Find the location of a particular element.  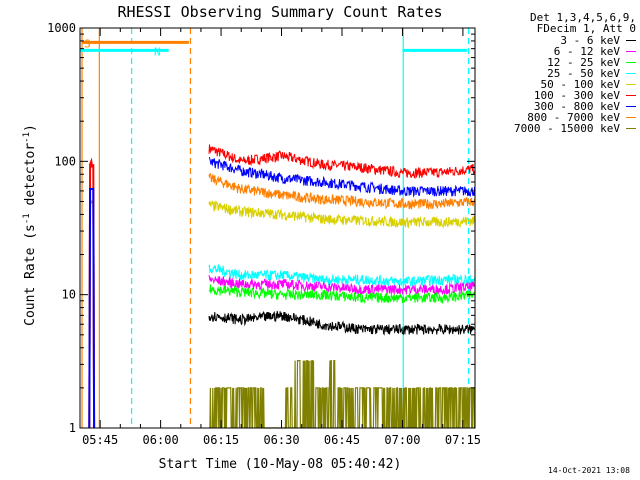

legend-label: 3 - 6 keV is located at coordinates (590, 40).